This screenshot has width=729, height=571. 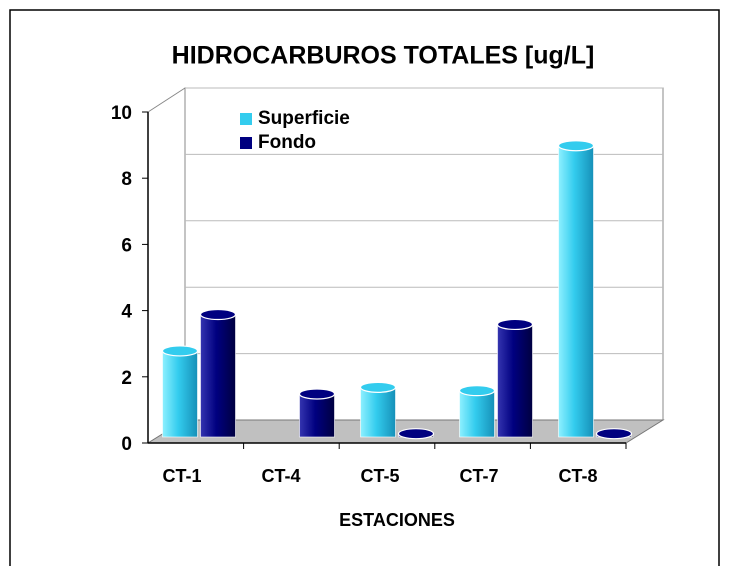 I want to click on y-tick-label: 0, so click(x=126, y=444).